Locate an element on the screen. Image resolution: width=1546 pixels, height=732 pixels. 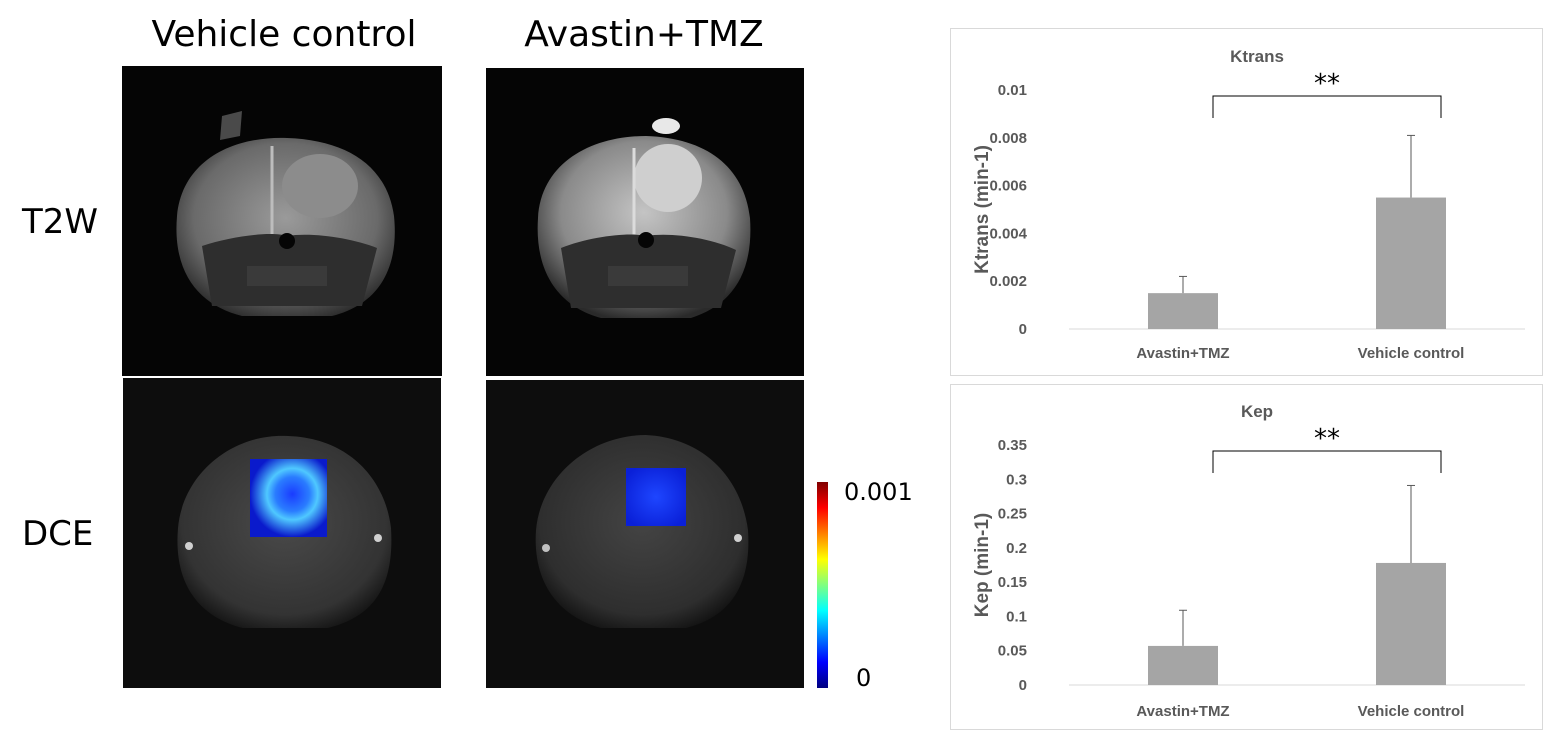
chart-1-y-tick-label: 0.15 is located at coordinates (1012, 582).